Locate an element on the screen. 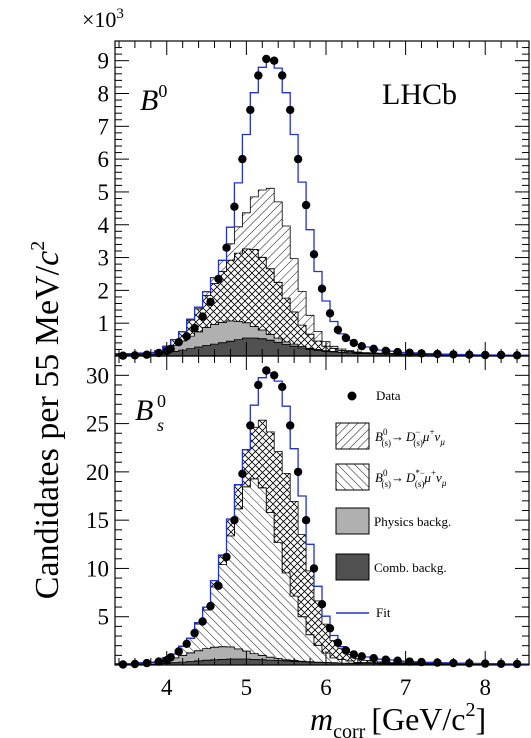  x-tick-label: 7 is located at coordinates (406, 687).